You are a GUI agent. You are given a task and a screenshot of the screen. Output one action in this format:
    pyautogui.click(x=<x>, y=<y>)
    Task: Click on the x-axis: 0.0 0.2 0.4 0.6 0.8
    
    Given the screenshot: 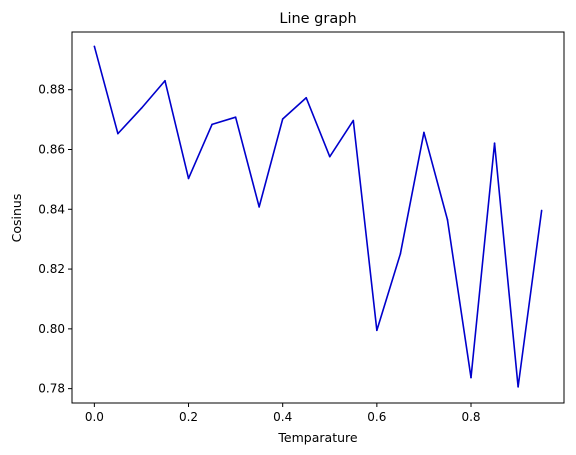 What is the action you would take?
    pyautogui.click(x=283, y=413)
    